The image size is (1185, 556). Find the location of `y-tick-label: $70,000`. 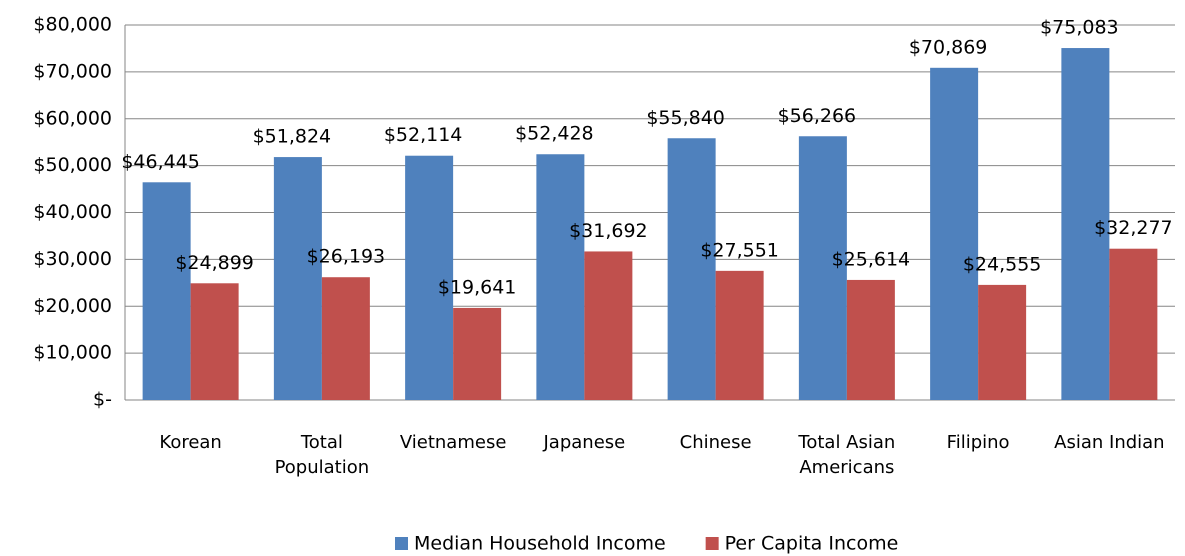

y-tick-label: $70,000 is located at coordinates (72, 71).